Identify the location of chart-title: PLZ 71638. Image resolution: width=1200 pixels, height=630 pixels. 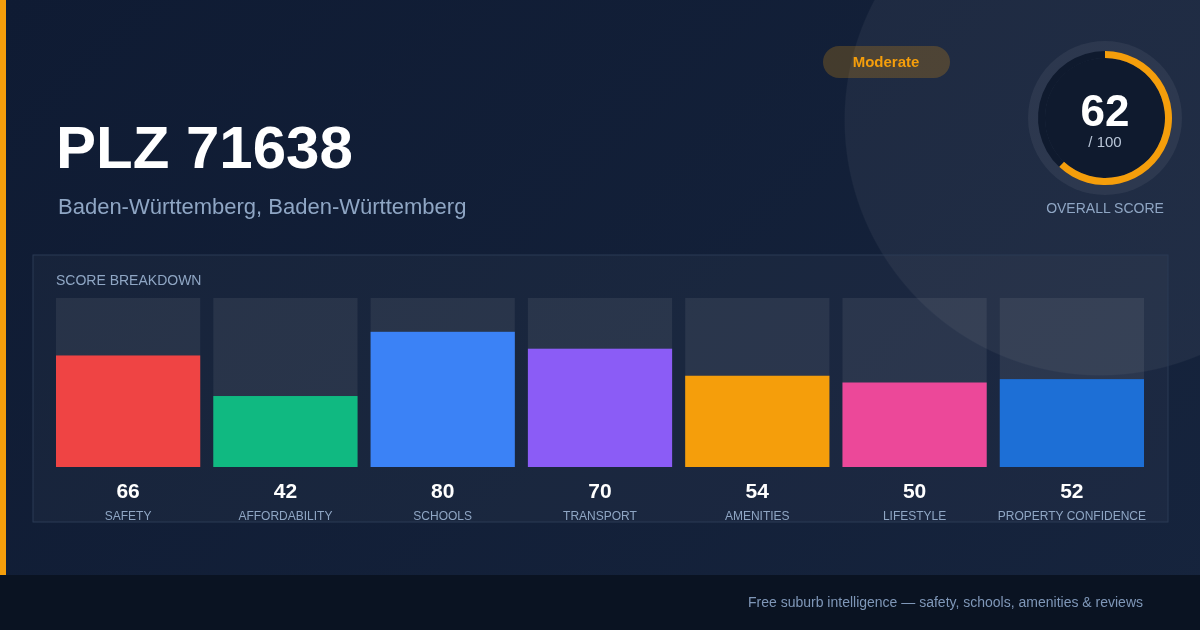
(204, 147).